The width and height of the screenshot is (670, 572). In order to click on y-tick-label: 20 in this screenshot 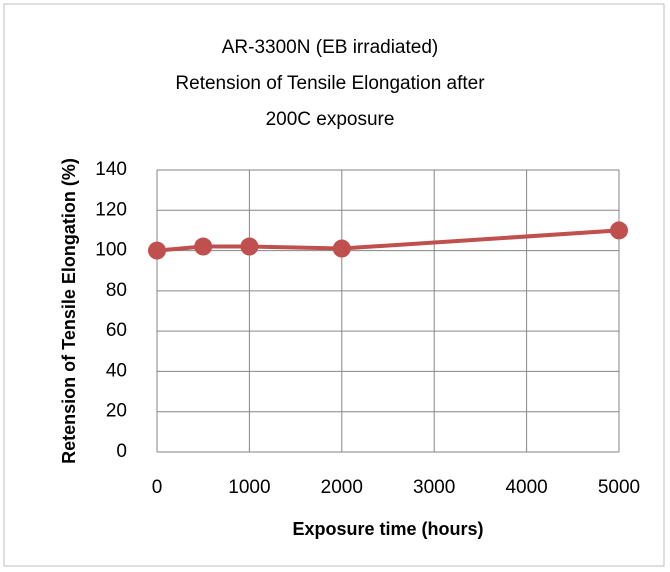, I will do `click(116, 411)`.